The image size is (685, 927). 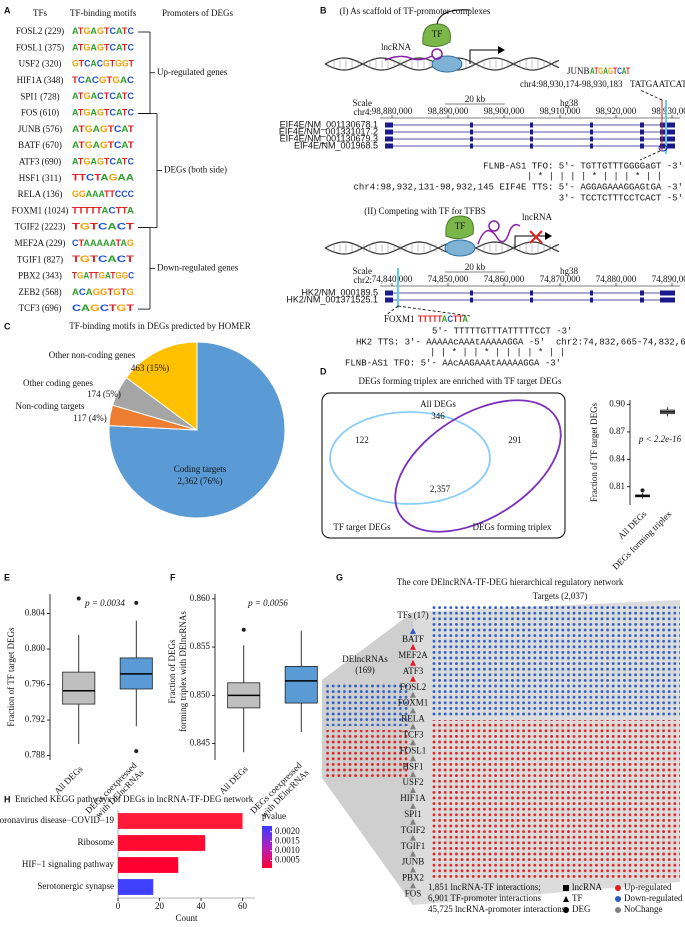 I want to click on y-tick-label: 0.860, so click(x=200, y=598).